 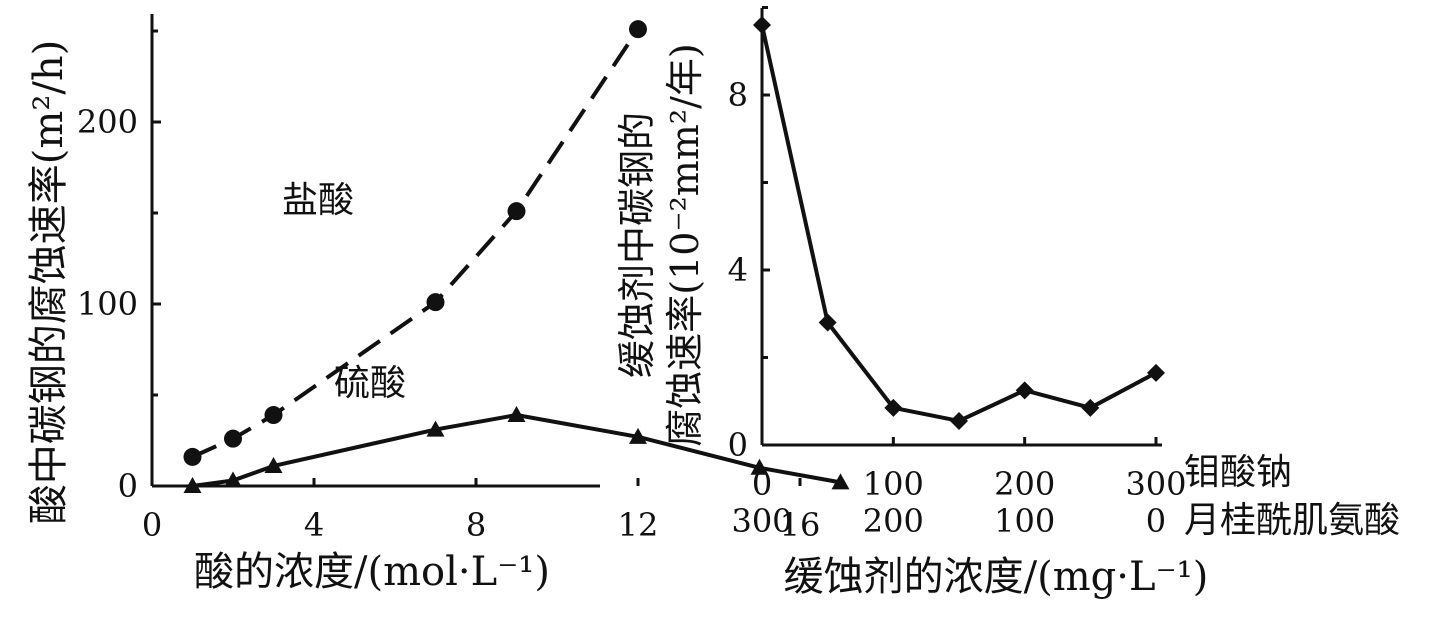 I want to click on right-y-tick-label: 4, so click(x=738, y=270).